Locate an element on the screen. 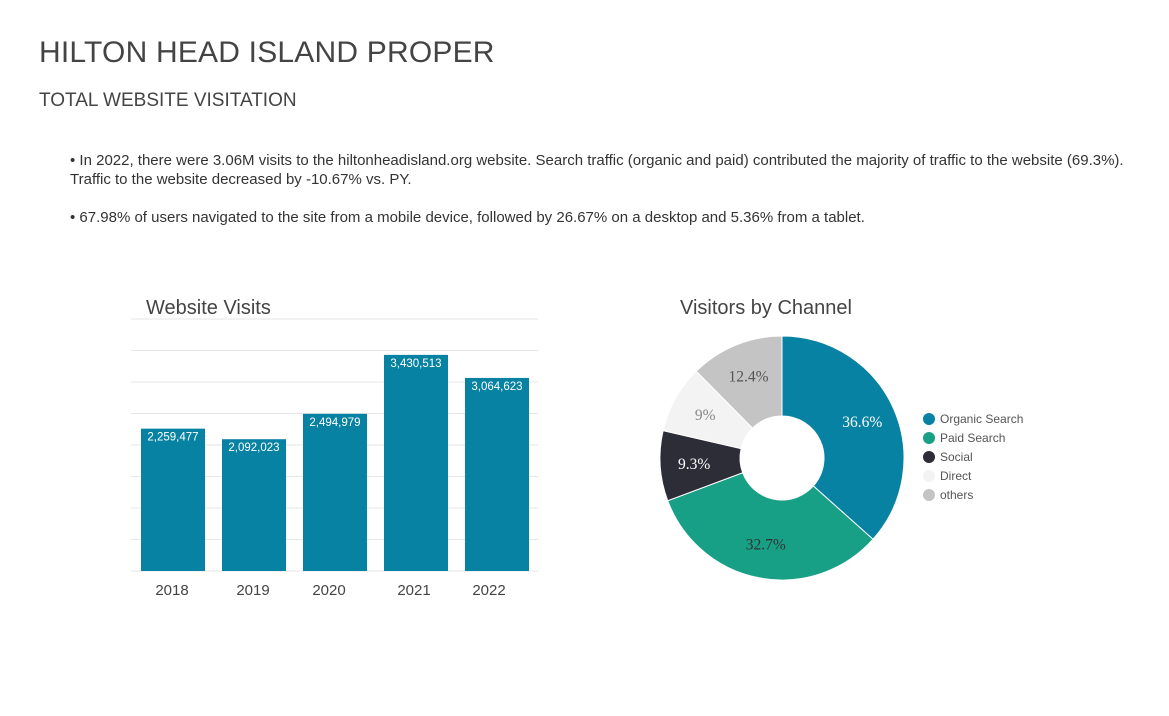 The image size is (1169, 716). bar-value-label: 2,259,477 is located at coordinates (172, 438).